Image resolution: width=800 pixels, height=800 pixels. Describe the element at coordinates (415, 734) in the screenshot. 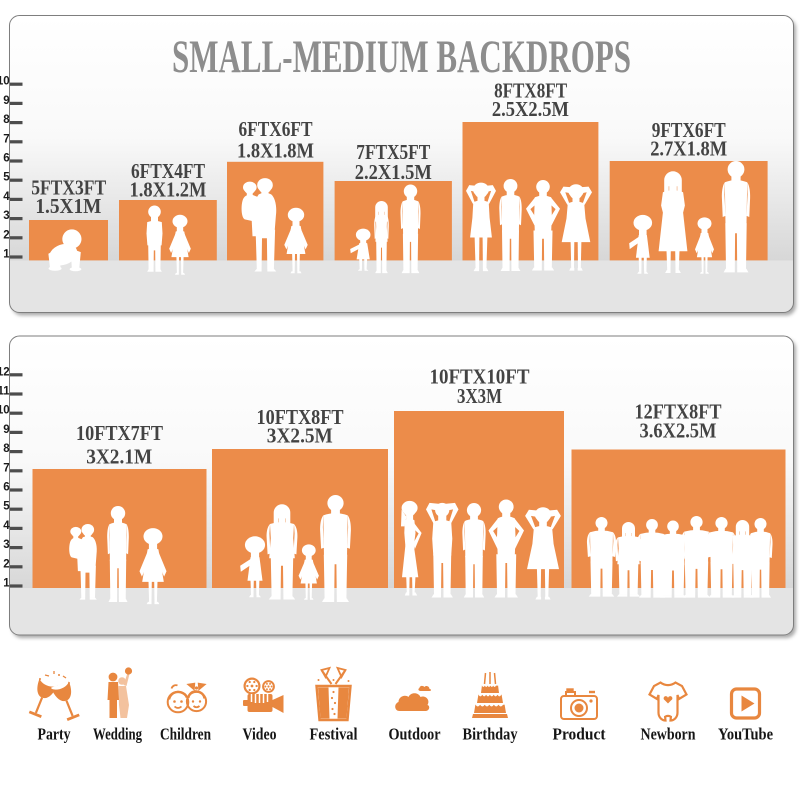

I see `svg-text: Outdoor` at that location.